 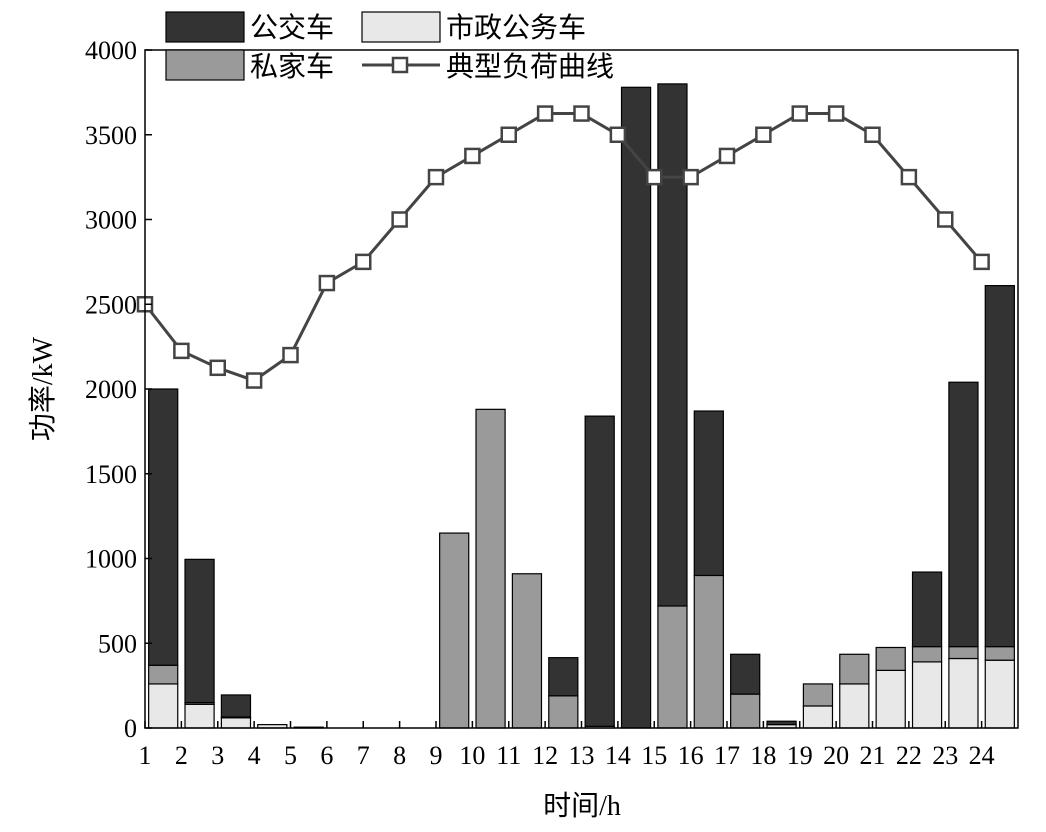 I want to click on bar-segment-s0-h22, so click(x=927, y=695).